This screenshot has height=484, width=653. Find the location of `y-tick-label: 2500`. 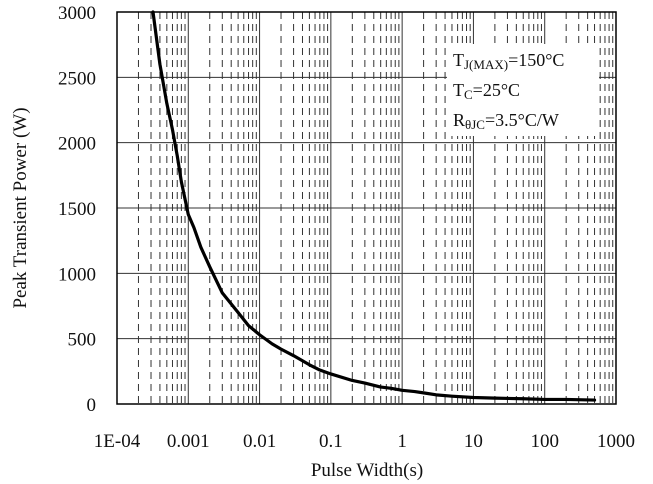

y-tick-label: 2500 is located at coordinates (77, 78).